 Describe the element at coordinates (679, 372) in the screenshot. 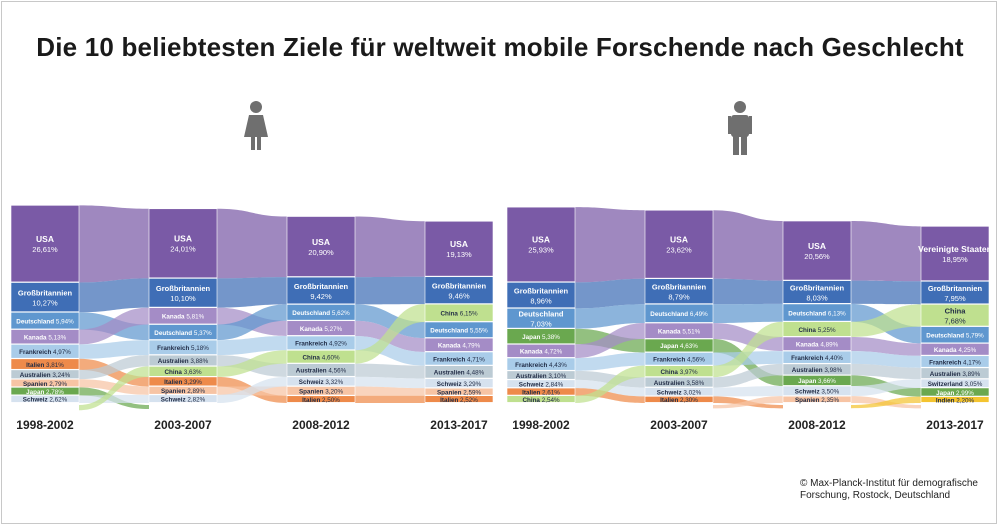

I see `node-label-inline: China 3,97%` at that location.